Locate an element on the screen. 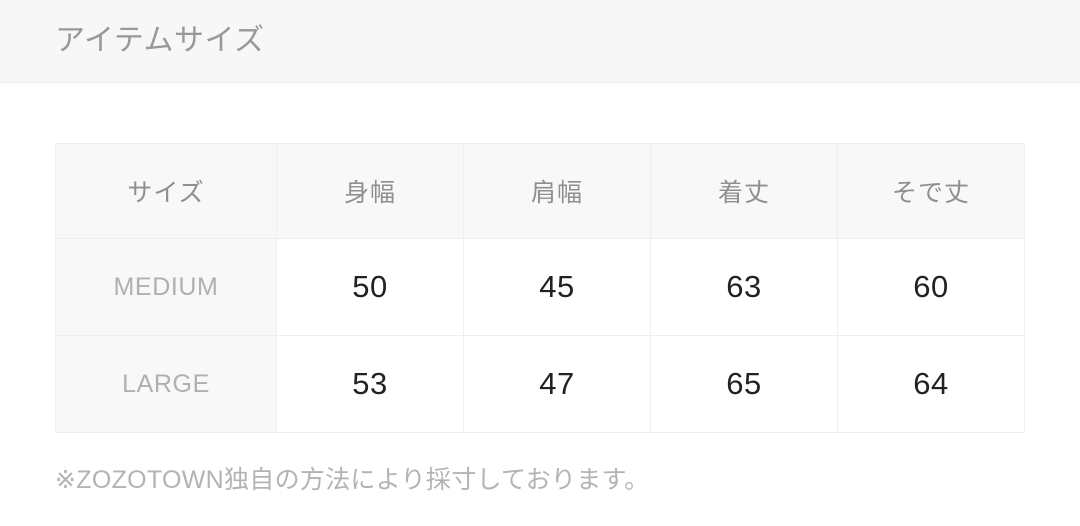 This screenshot has height=526, width=1080. cell-large-shoulder: 47 is located at coordinates (557, 384).